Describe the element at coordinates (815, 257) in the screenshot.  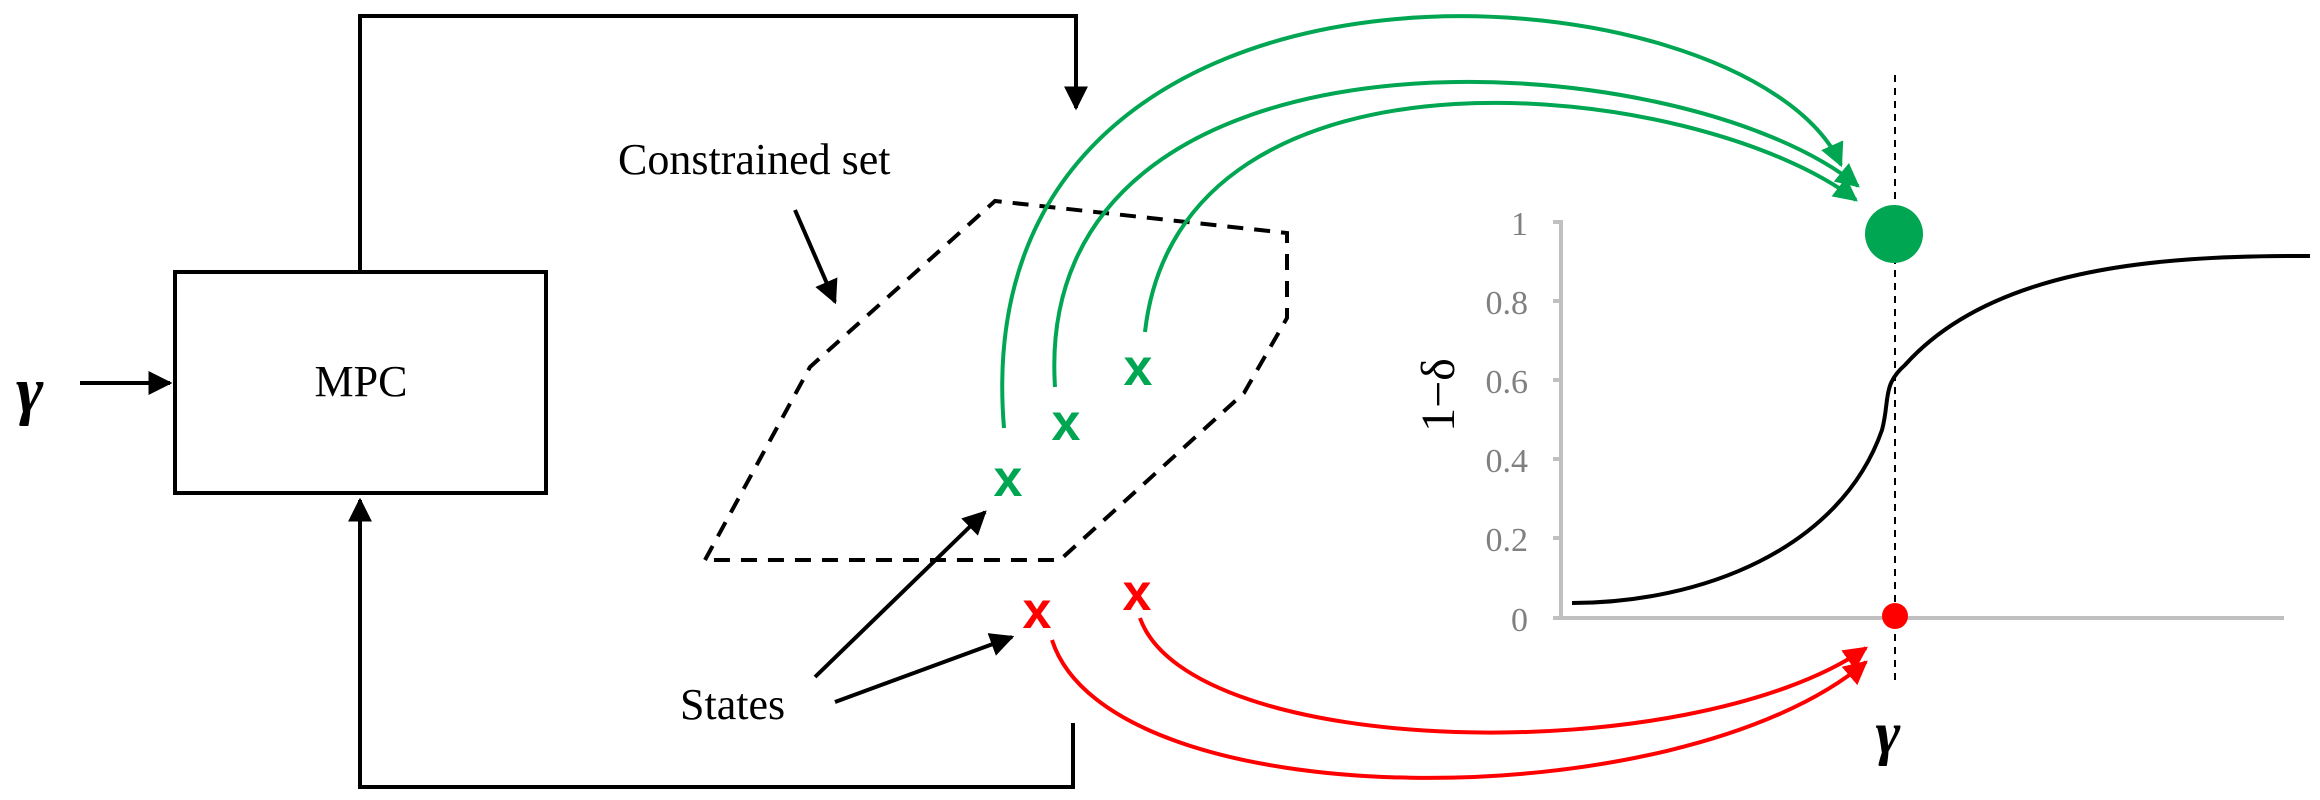
I see `constrained-set-pointer` at that location.